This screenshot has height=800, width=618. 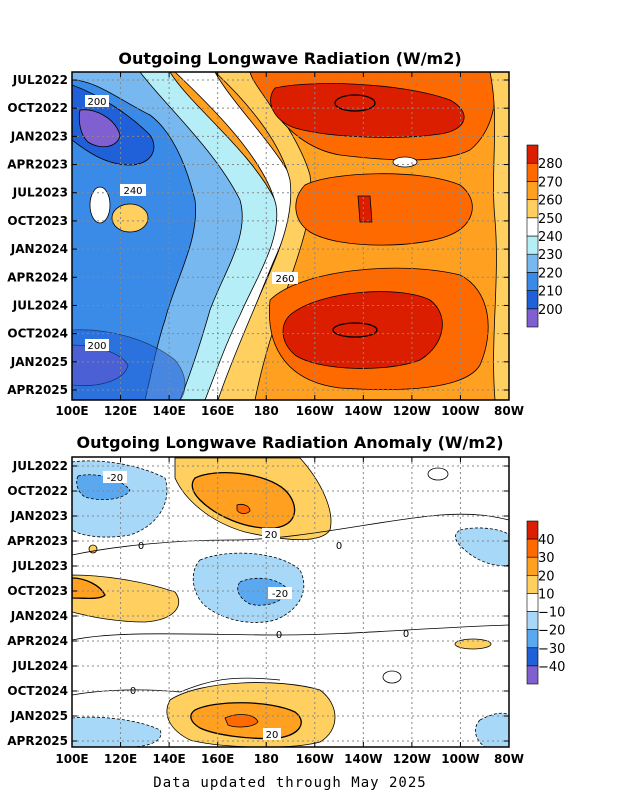 What do you see at coordinates (550, 292) in the screenshot?
I see `top-colorbar-label: 210` at bounding box center [550, 292].